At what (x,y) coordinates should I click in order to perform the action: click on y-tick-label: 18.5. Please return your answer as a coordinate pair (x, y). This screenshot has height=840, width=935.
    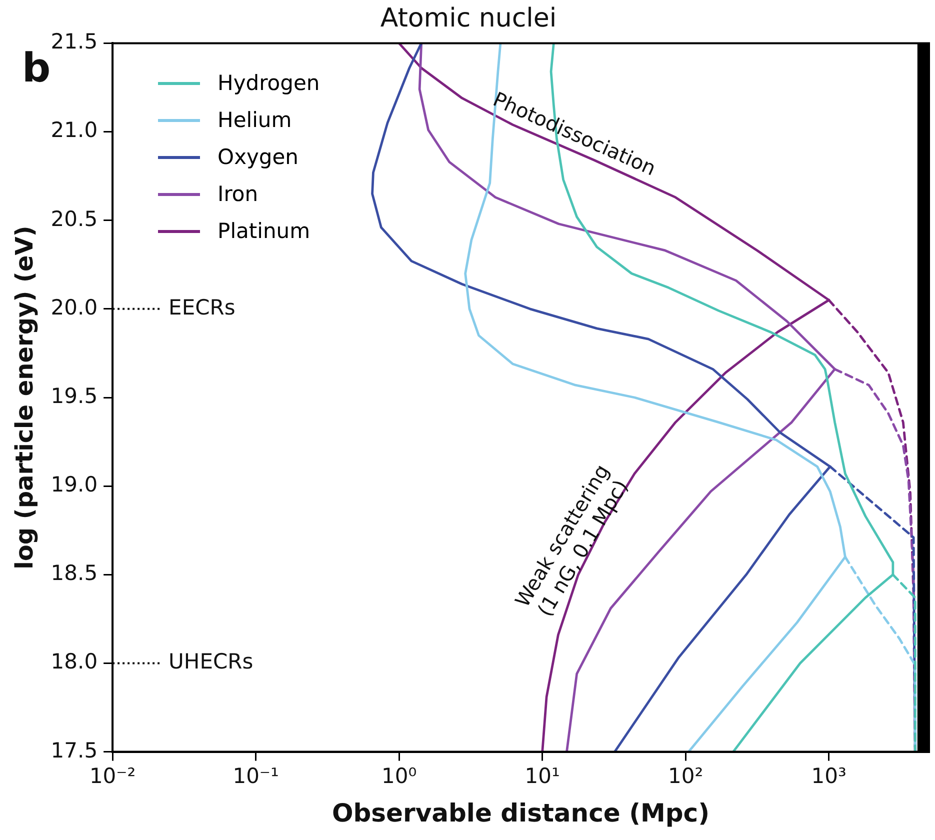
    Looking at the image, I should click on (74, 573).